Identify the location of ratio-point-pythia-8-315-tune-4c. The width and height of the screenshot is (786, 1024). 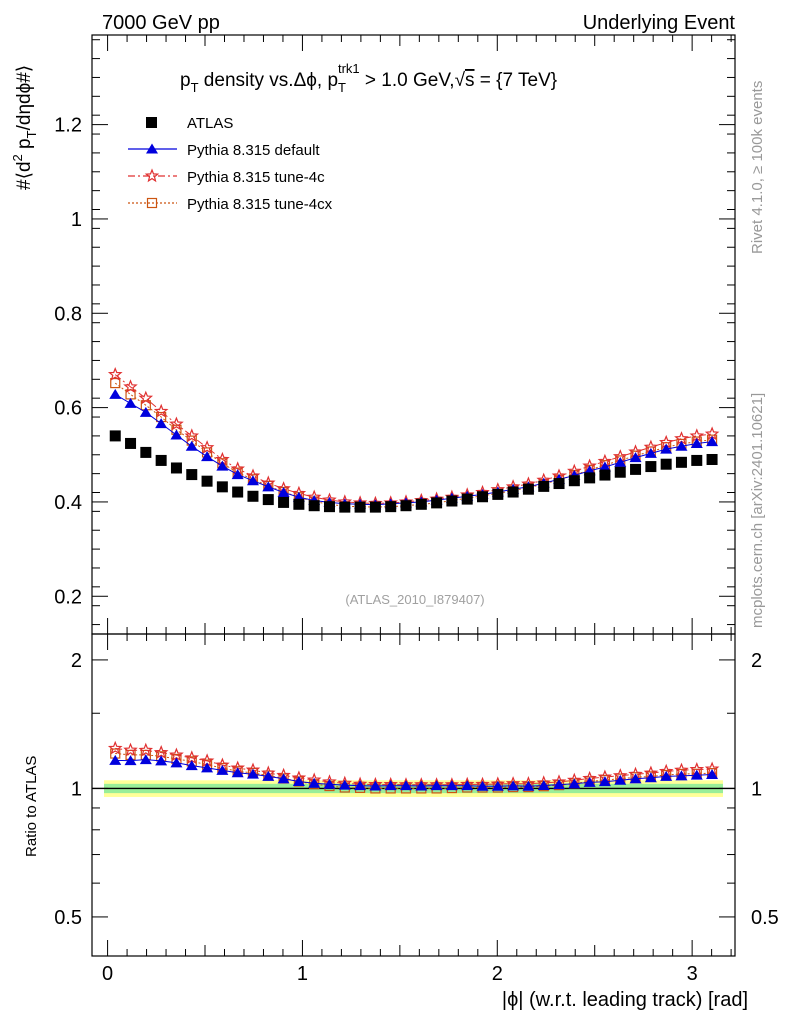
(161, 751).